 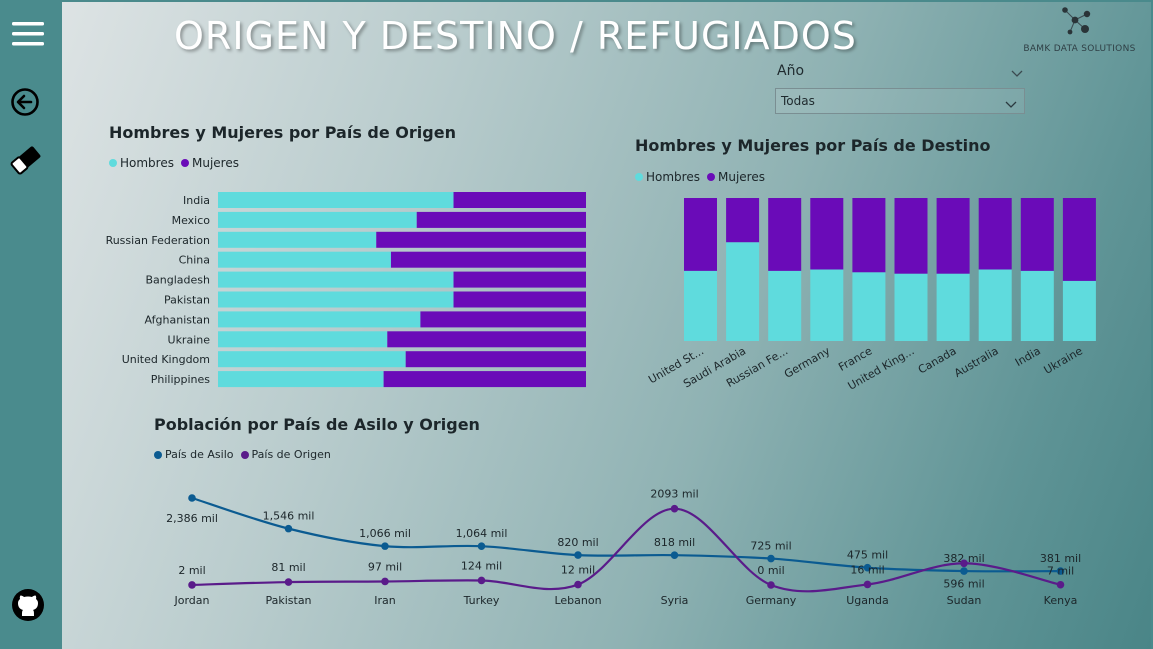 I want to click on logo-text: BAMK DATA SOLUTIONS, so click(x=1079, y=49).